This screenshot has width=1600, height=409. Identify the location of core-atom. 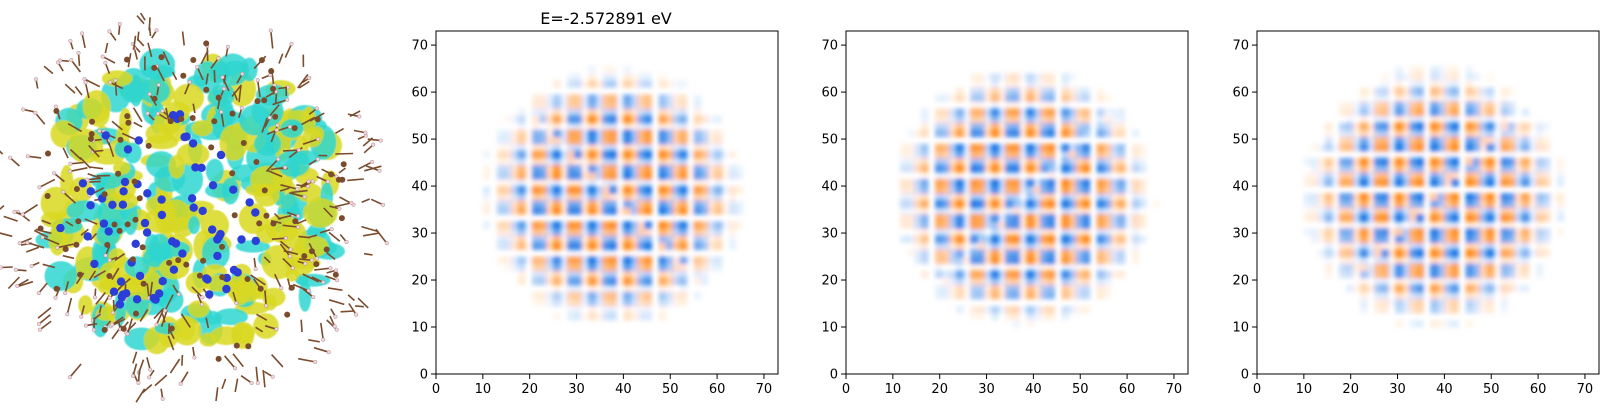
(217, 239).